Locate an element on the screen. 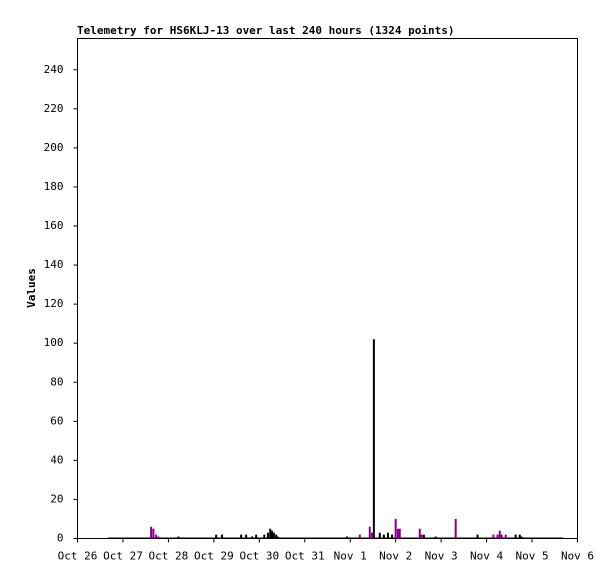 This screenshot has width=615, height=579. x-tick-label: Oct 31 is located at coordinates (305, 556).